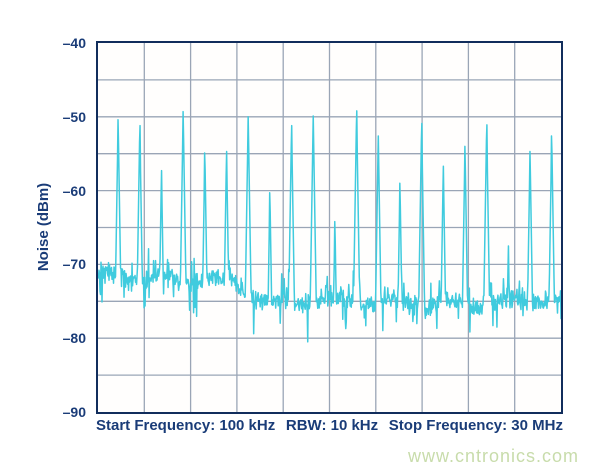  Describe the element at coordinates (74, 190) in the screenshot. I see `y-tick-label: –60` at that location.